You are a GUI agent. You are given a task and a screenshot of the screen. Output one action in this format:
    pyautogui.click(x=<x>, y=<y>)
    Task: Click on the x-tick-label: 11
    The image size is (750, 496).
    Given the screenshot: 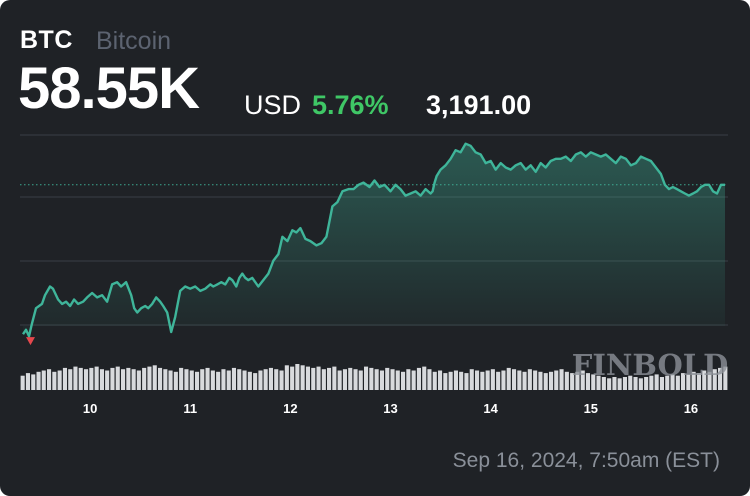 What is the action you would take?
    pyautogui.click(x=190, y=408)
    